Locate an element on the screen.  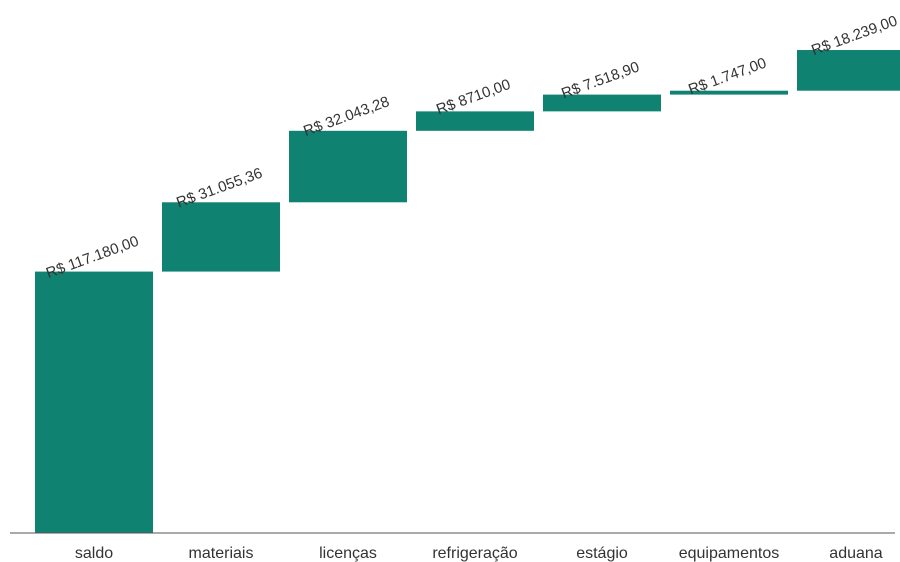
x-tick-label: estágio is located at coordinates (602, 553).